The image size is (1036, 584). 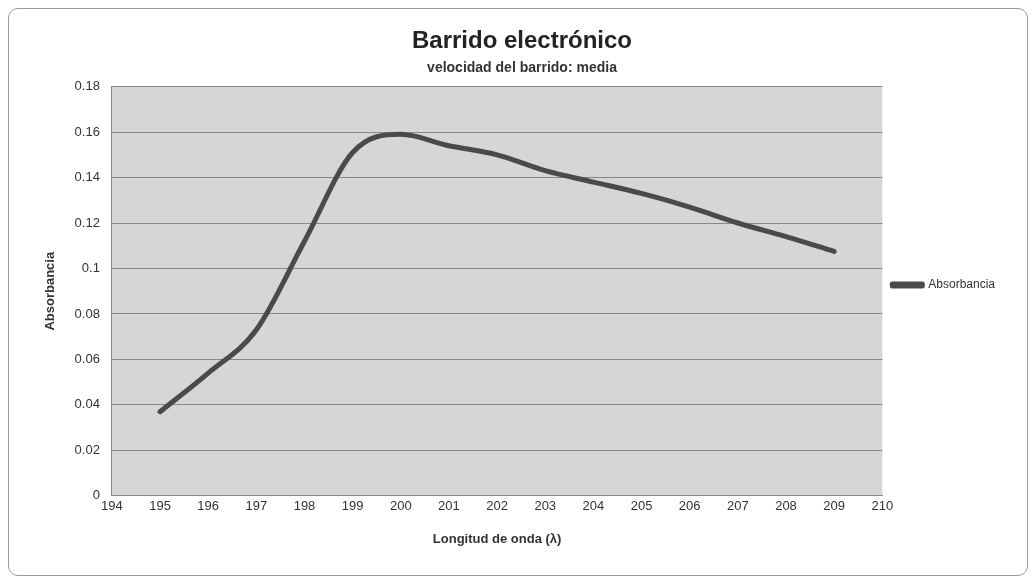 I want to click on chart-subtitle: velocidad del barrido: media, so click(x=522, y=67).